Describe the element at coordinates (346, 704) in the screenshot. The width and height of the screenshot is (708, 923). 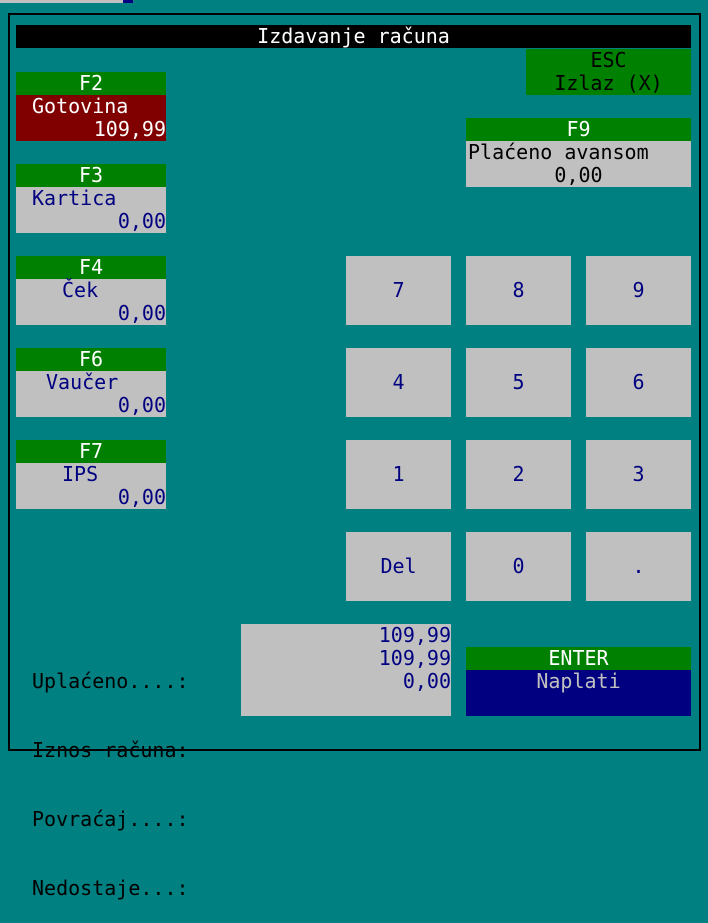
I see `missing-value` at that location.